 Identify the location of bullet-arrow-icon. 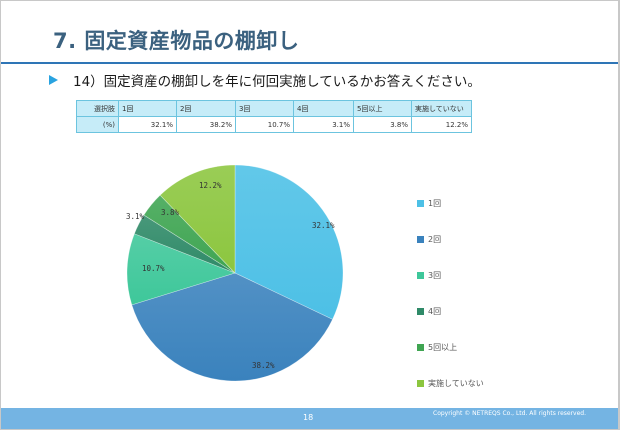
(53, 80).